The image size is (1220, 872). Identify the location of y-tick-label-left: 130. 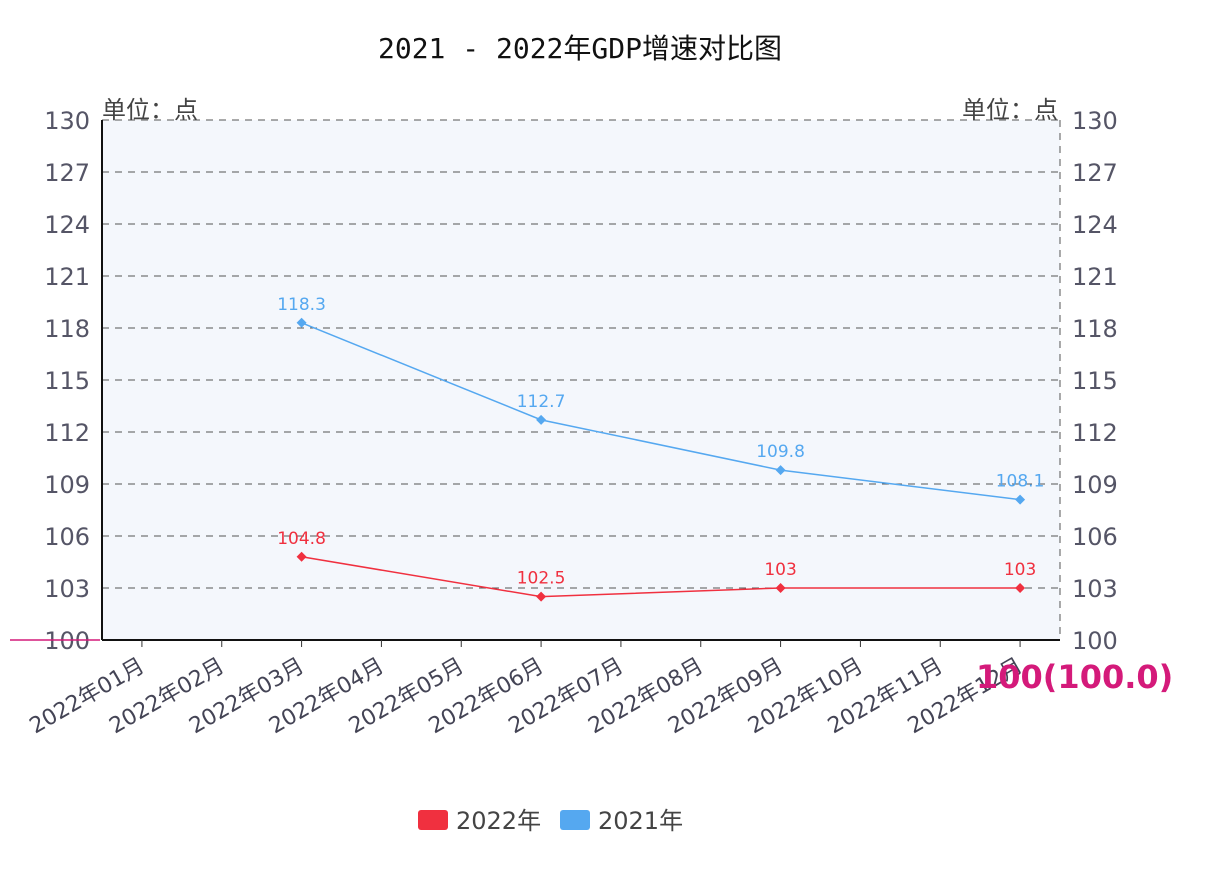
(67, 121).